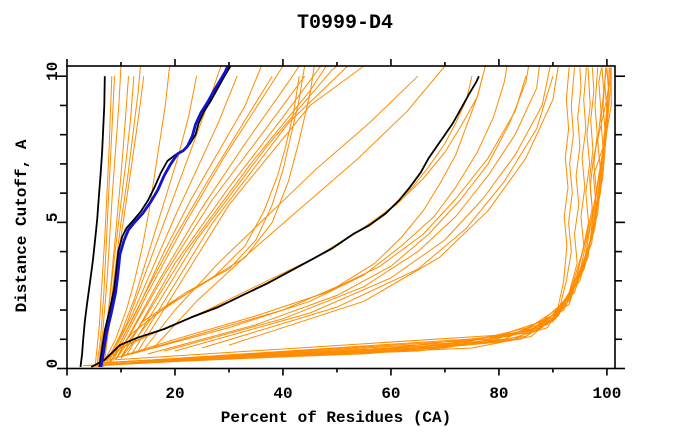 This screenshot has width=680, height=440. I want to click on series-black-companion, so click(165, 216).